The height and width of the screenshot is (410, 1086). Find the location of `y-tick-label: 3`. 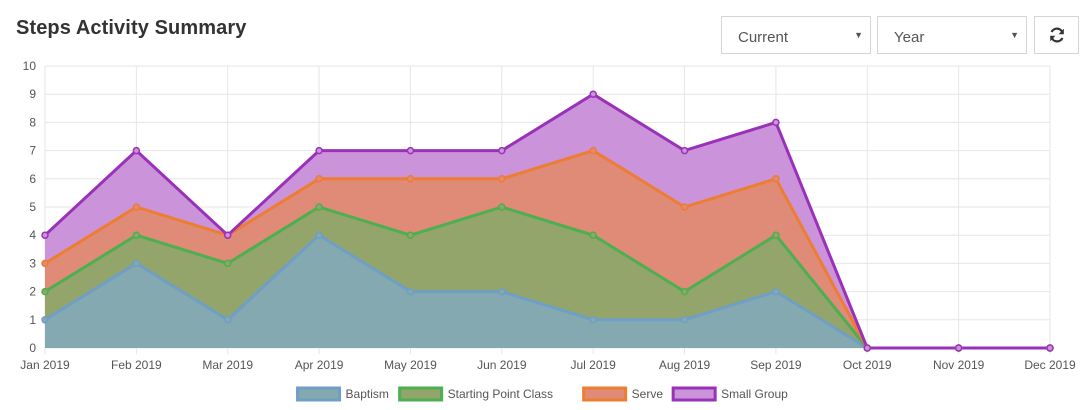

y-tick-label: 3 is located at coordinates (32, 263).